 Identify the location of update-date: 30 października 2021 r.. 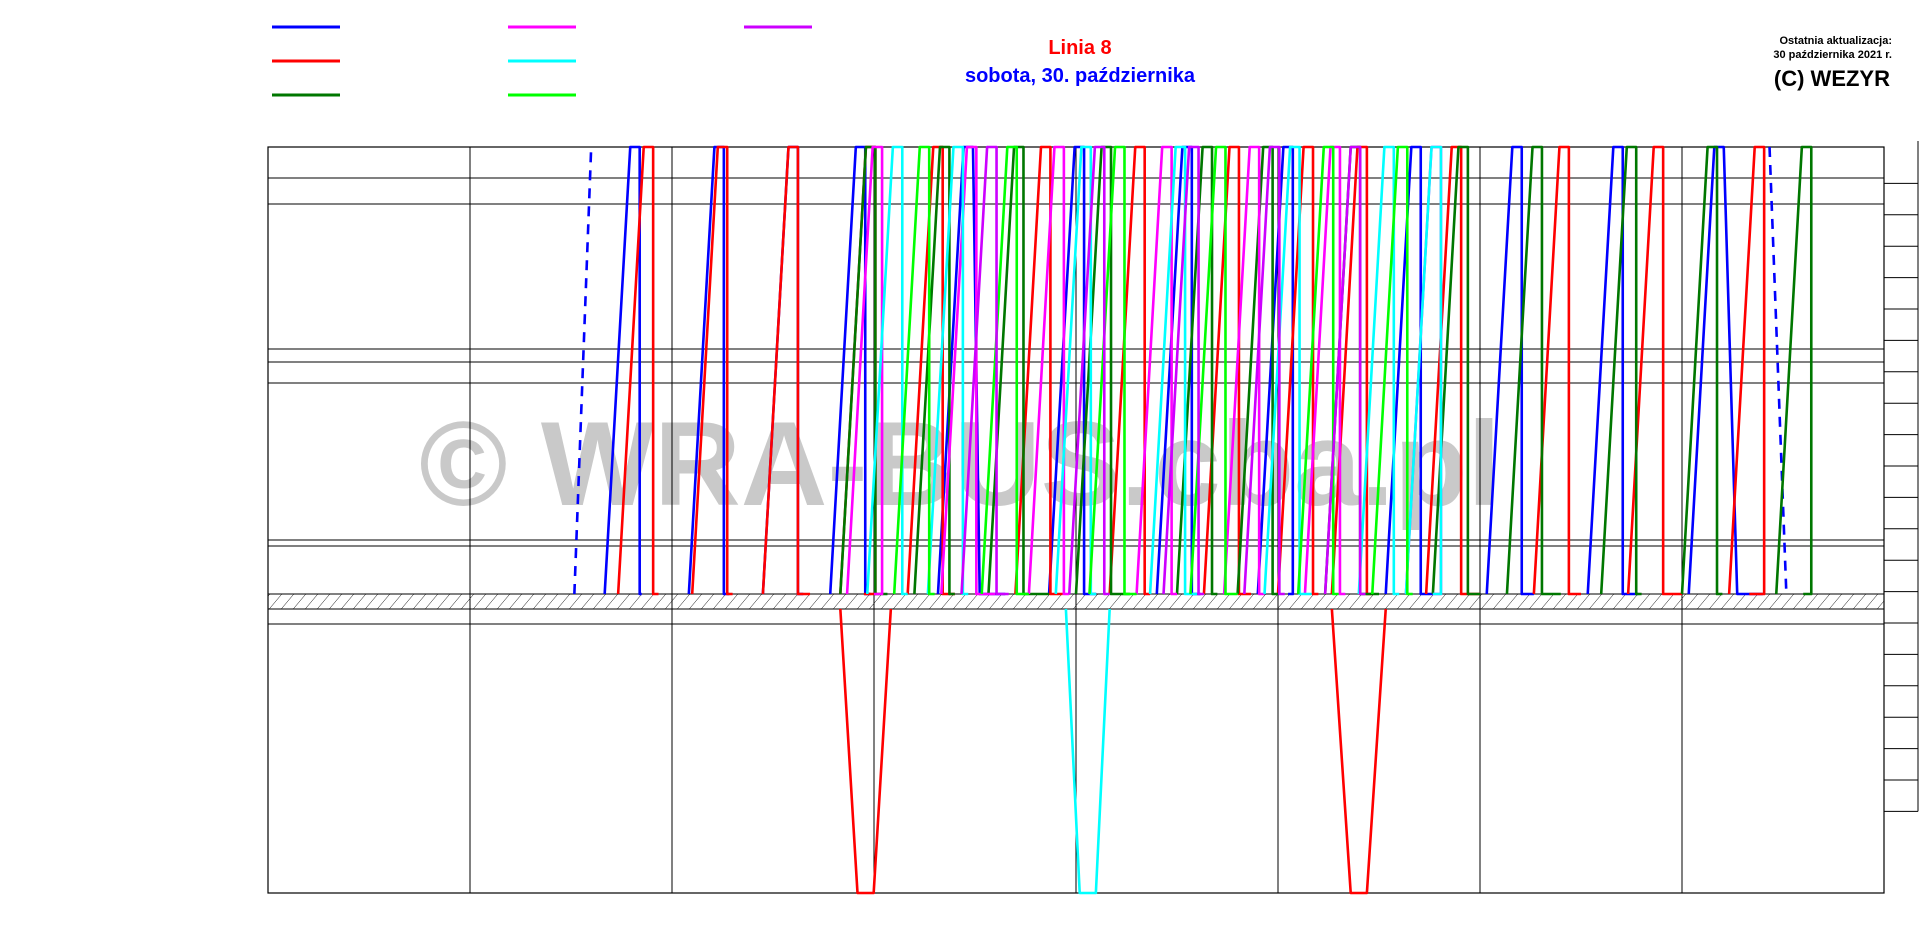
(1832, 55).